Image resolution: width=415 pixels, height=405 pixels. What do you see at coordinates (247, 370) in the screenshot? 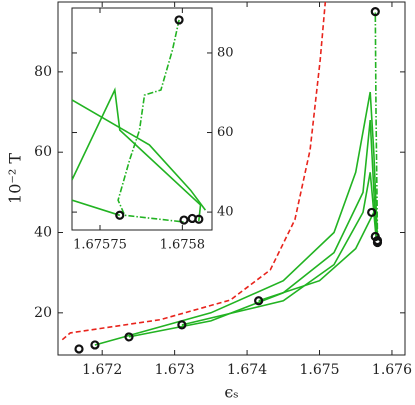
I see `x-tick-label: 1.674` at bounding box center [247, 370].